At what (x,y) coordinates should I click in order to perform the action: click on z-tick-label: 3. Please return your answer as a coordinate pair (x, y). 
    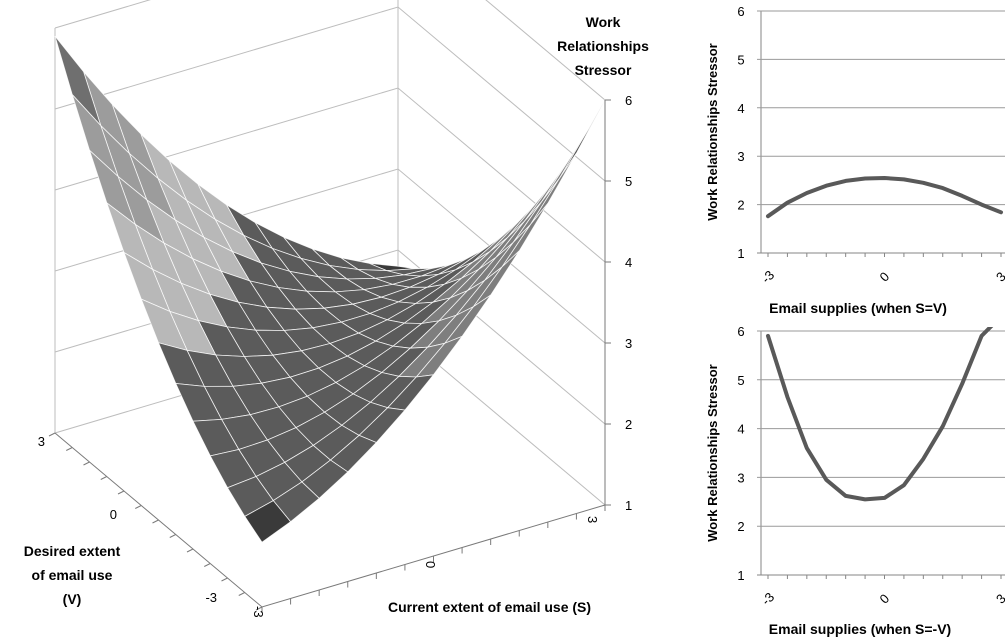
    Looking at the image, I should click on (628, 343).